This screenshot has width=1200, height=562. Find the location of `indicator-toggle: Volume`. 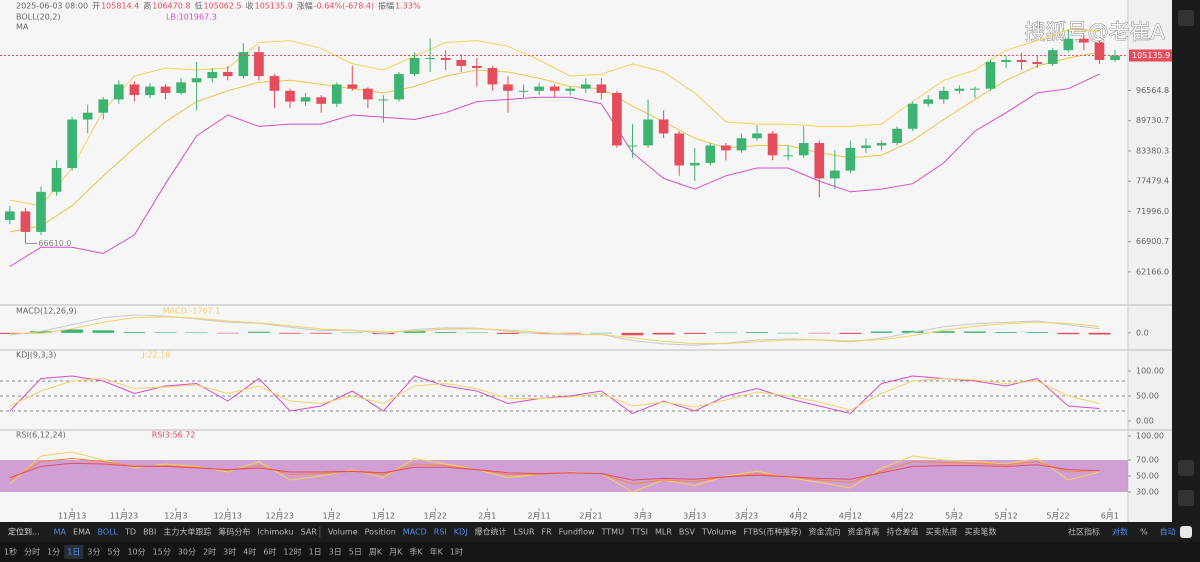

indicator-toggle: Volume is located at coordinates (343, 532).